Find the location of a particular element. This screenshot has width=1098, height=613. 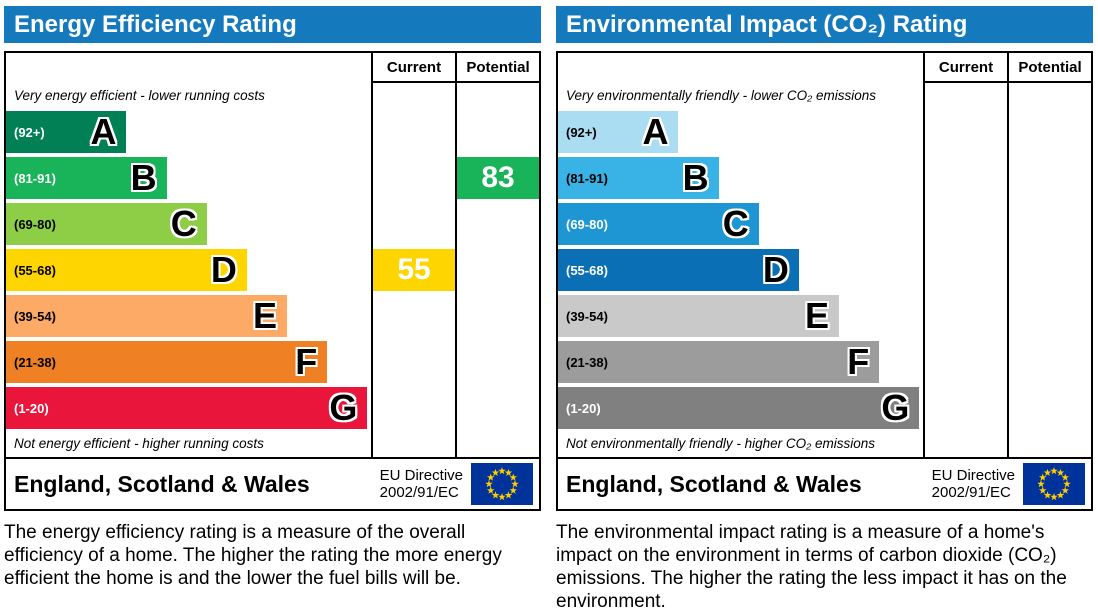

band-letter-label: C is located at coordinates (183, 223).